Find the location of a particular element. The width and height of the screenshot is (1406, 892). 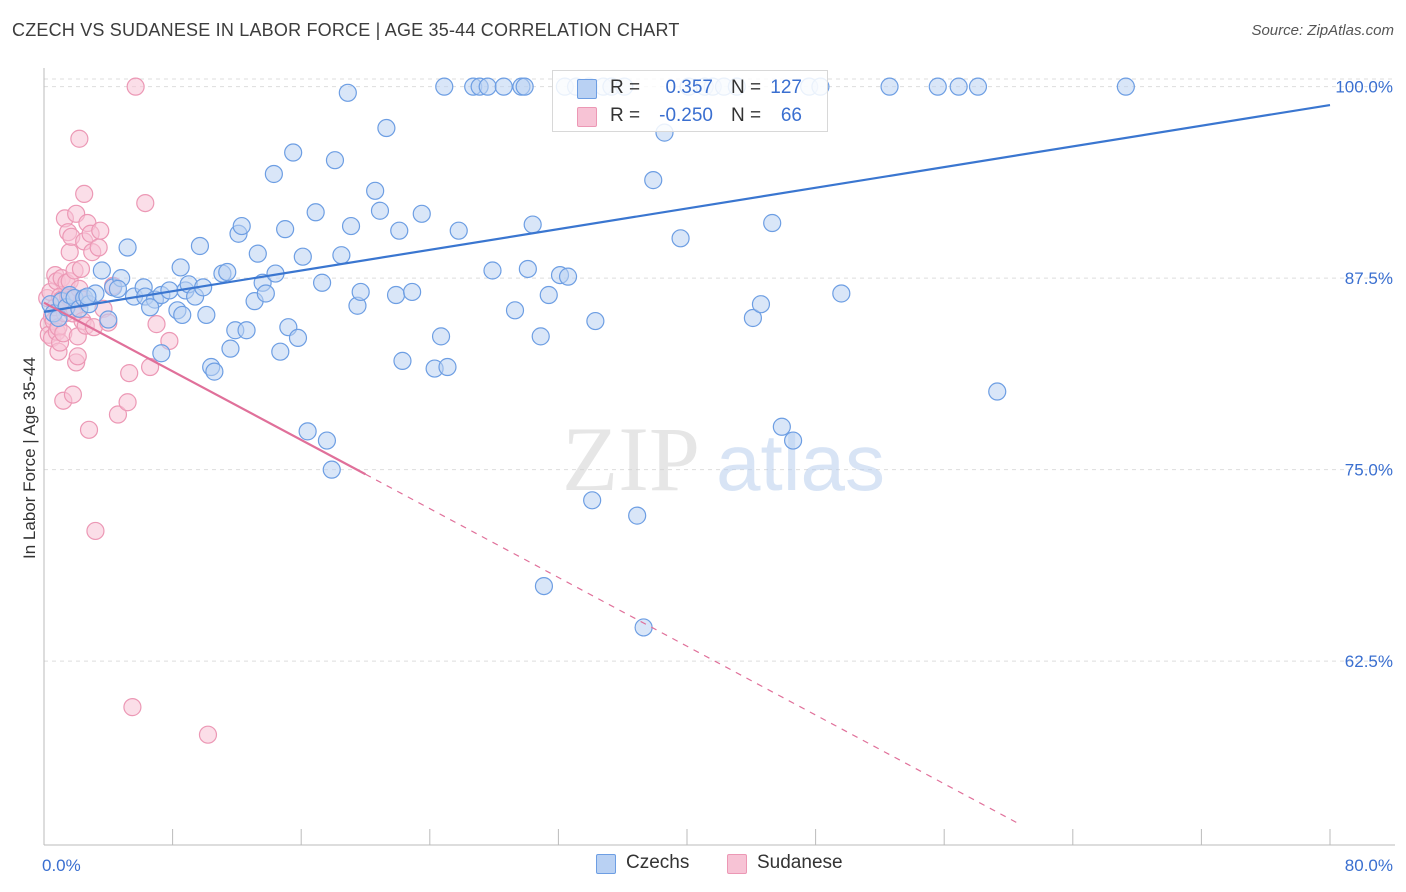

czechs-label: Czechs is located at coordinates (658, 862).